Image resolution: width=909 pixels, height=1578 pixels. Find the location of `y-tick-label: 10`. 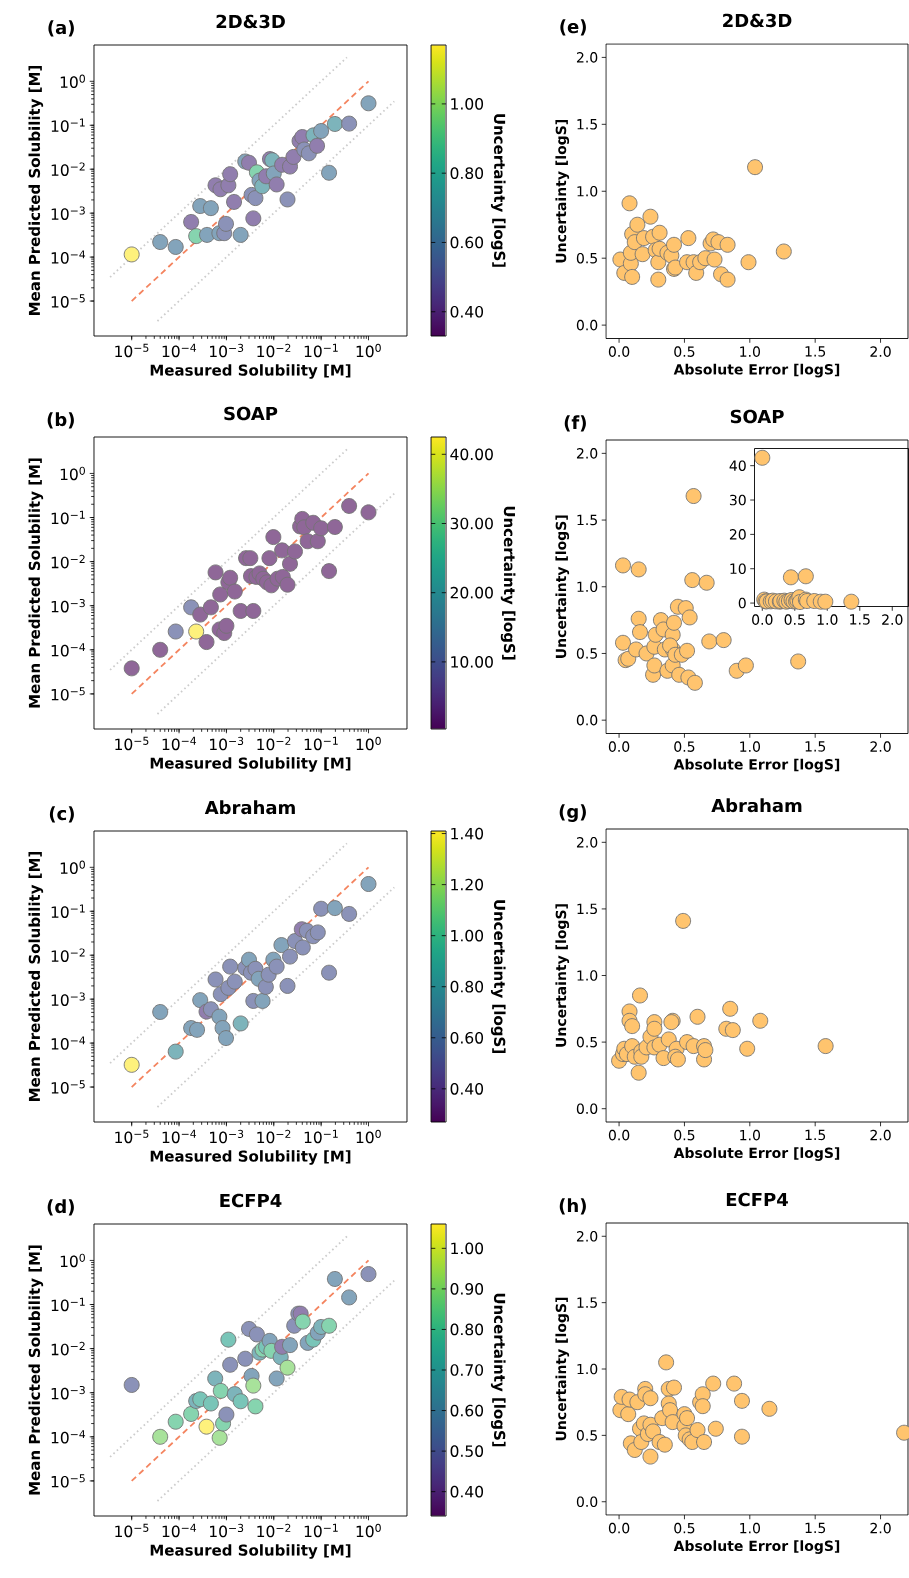

y-tick-label: 10 is located at coordinates (738, 569).